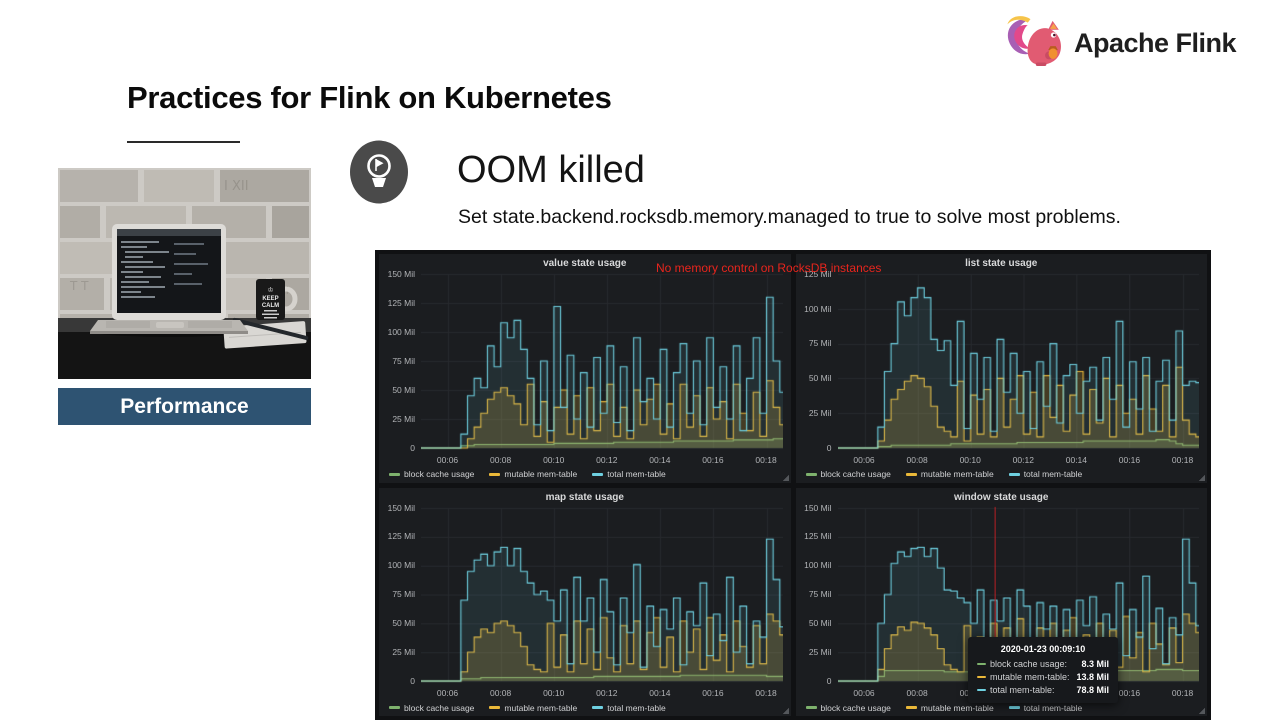  I want to click on svg-text: I XII, so click(236, 186).